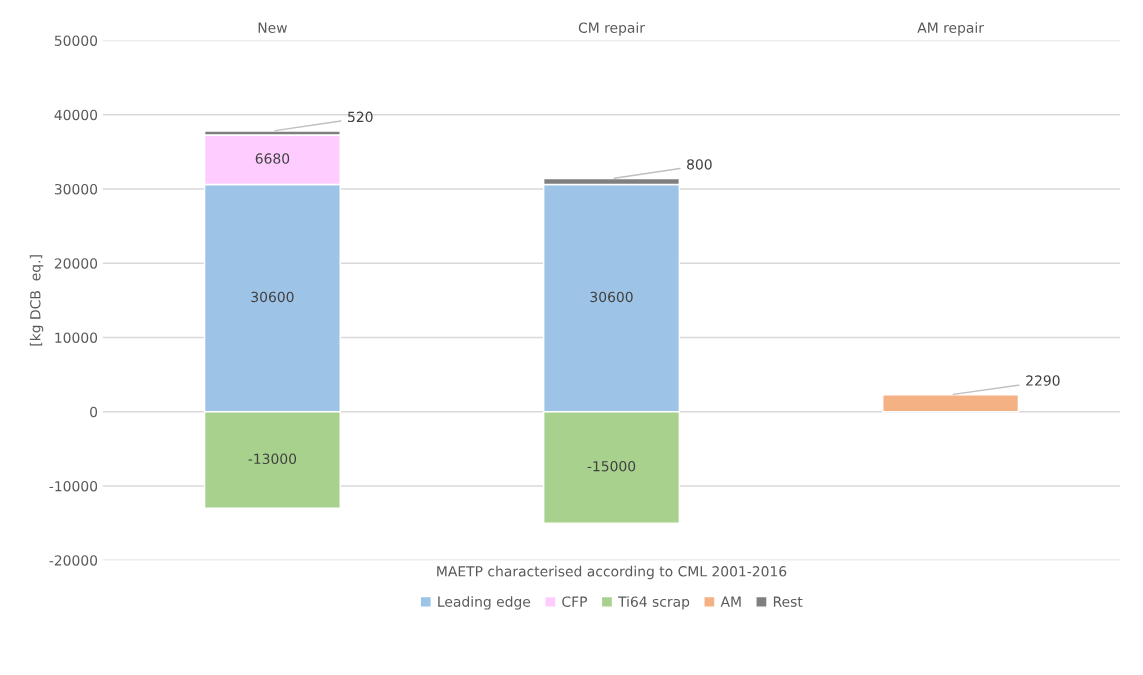  What do you see at coordinates (788, 601) in the screenshot?
I see `legend-label: Rest` at bounding box center [788, 601].